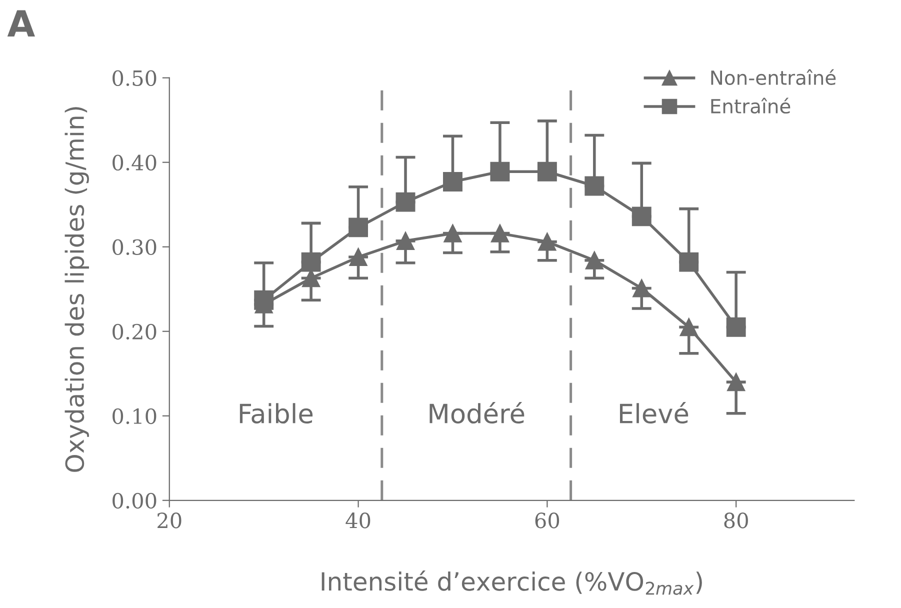  What do you see at coordinates (736, 520) in the screenshot?
I see `x-tick-label: 80` at bounding box center [736, 520].